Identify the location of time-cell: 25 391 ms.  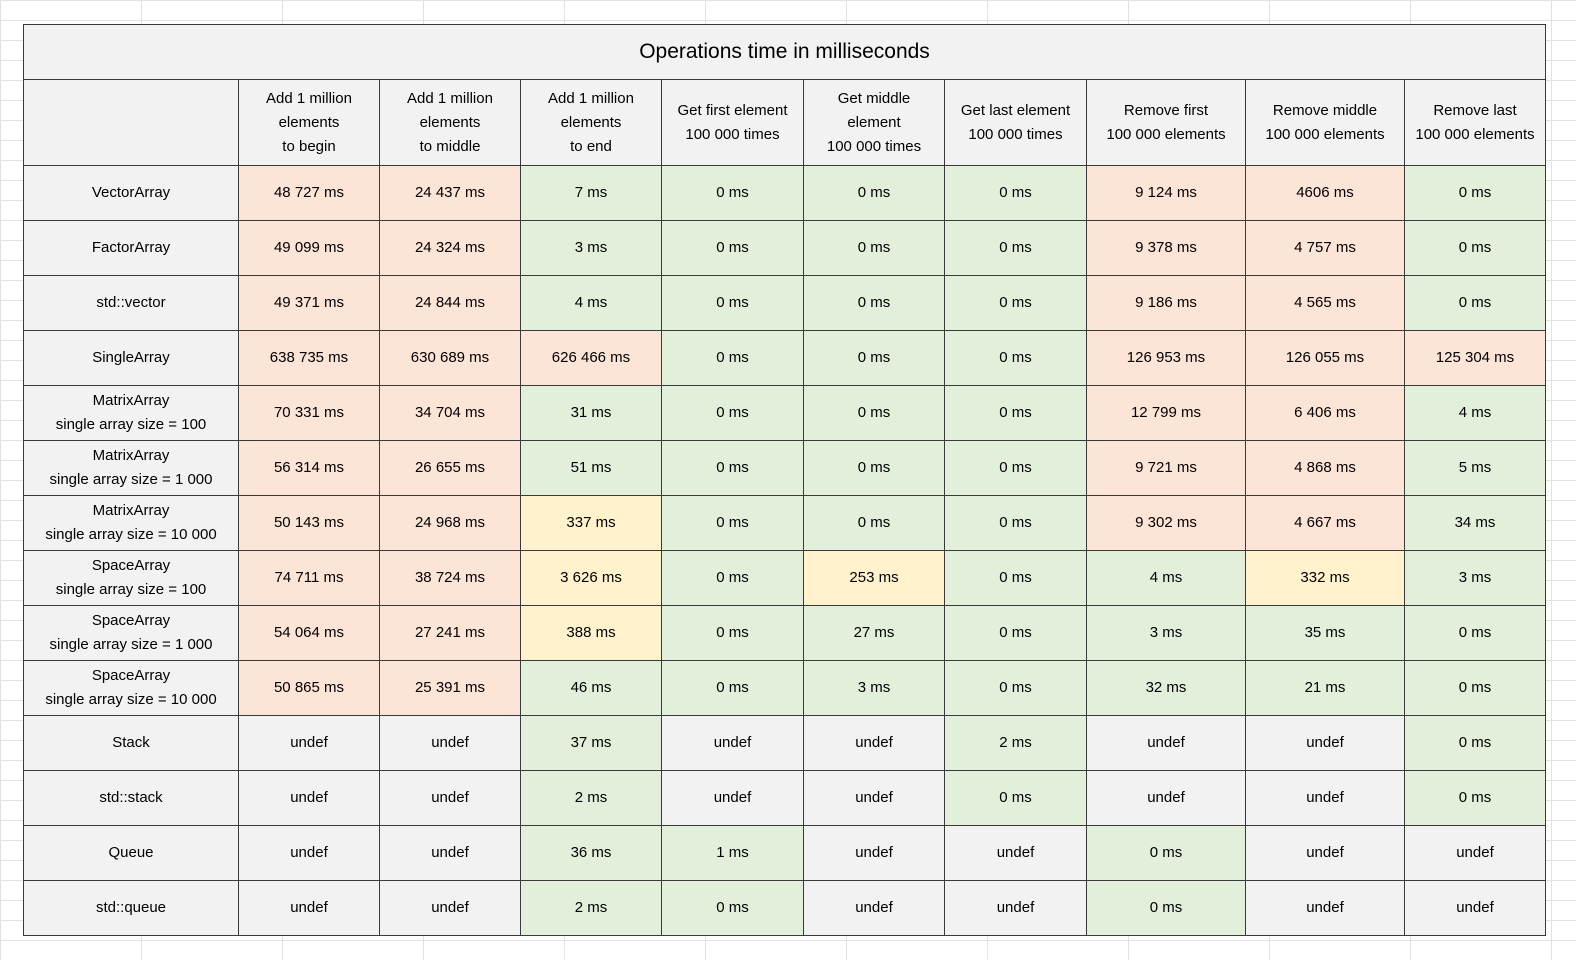
(450, 688).